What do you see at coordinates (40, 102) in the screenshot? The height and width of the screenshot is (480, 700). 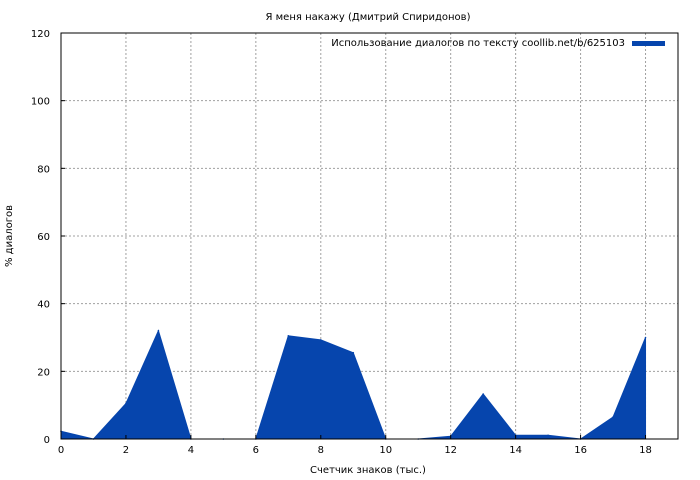 I see `y-tick-label: 100` at bounding box center [40, 102].